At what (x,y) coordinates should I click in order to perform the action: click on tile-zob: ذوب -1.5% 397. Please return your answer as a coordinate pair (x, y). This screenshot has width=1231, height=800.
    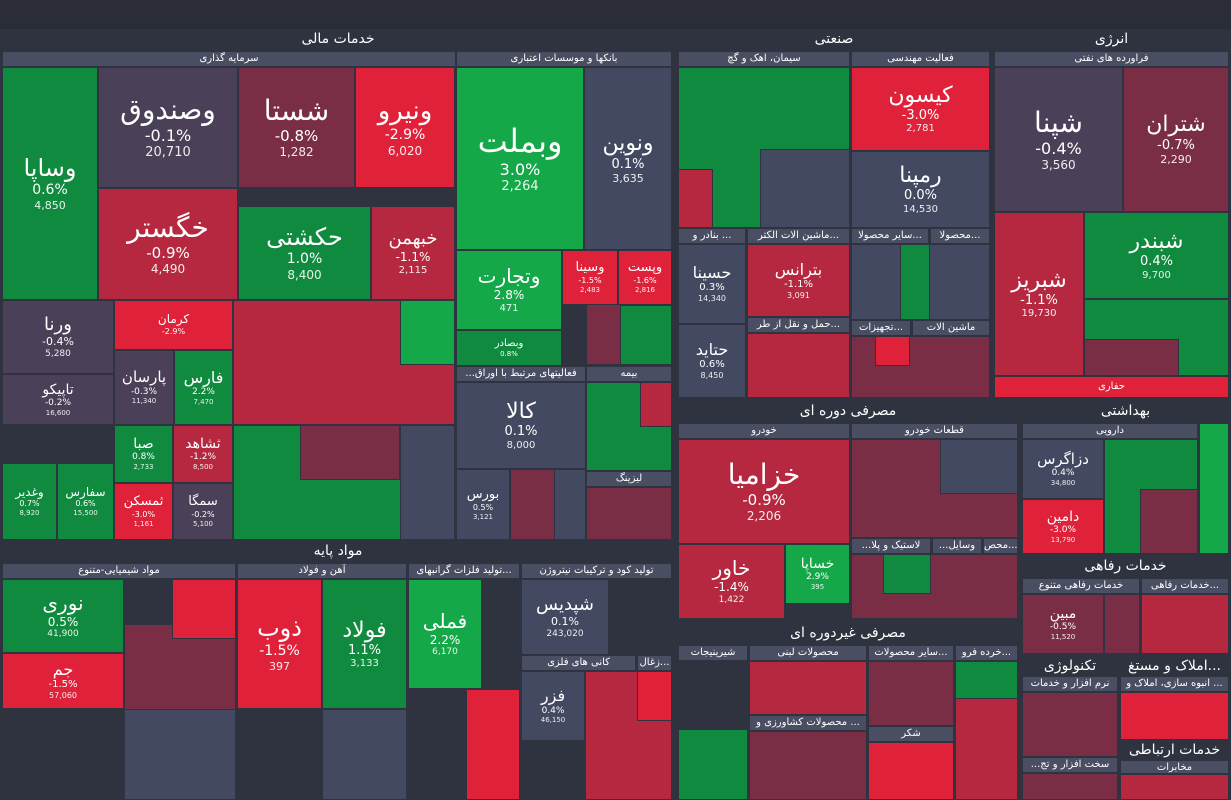
    Looking at the image, I should click on (279, 644).